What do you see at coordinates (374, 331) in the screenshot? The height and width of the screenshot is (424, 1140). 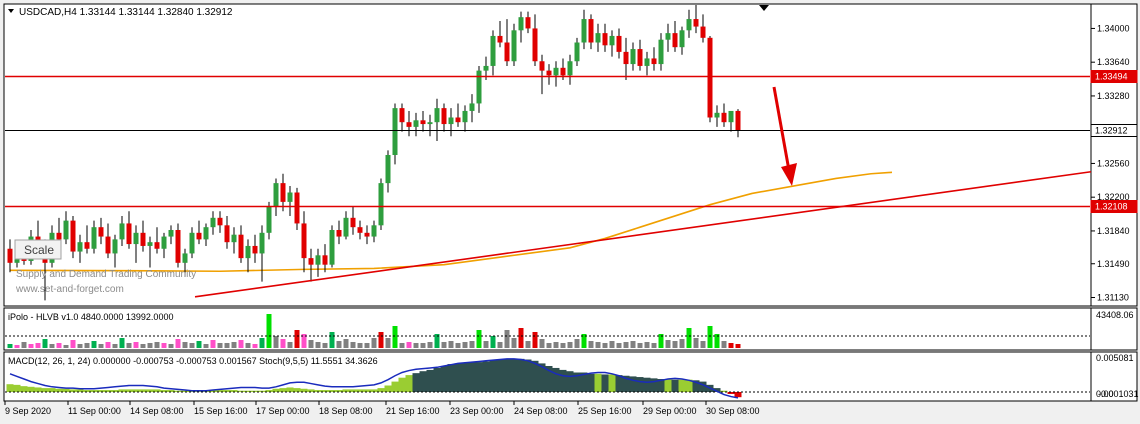 I see `volume-bars` at bounding box center [374, 331].